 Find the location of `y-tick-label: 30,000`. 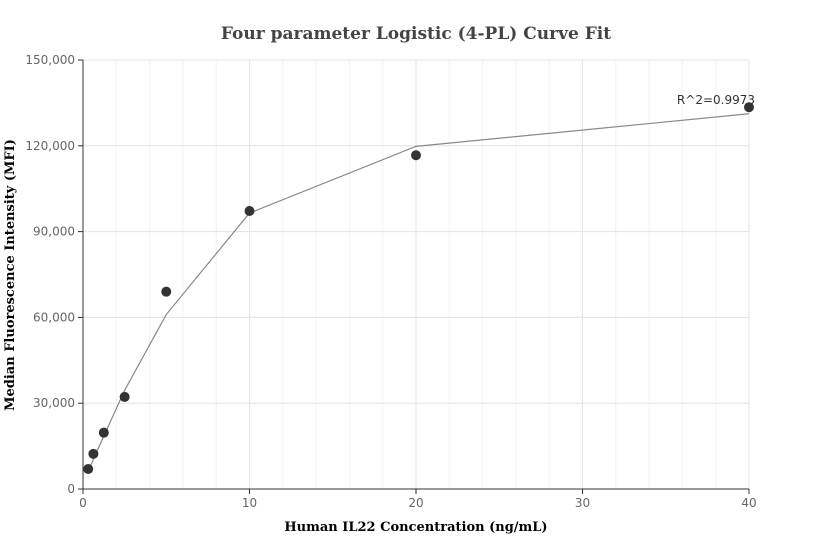

y-tick-label: 30,000 is located at coordinates (54, 403).